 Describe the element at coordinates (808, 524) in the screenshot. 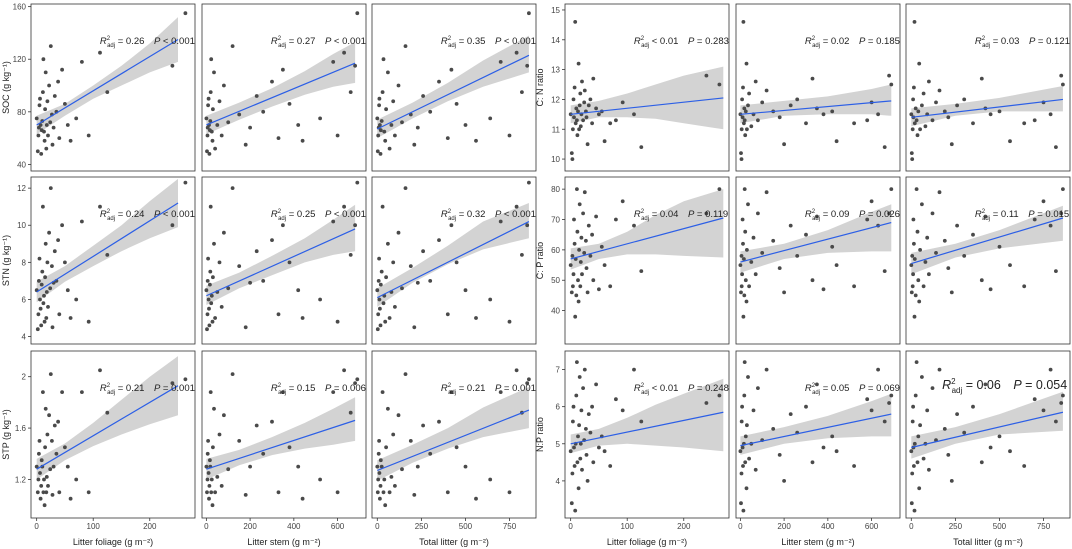

I see `x-axis-ticks: 0 200 400 600` at that location.